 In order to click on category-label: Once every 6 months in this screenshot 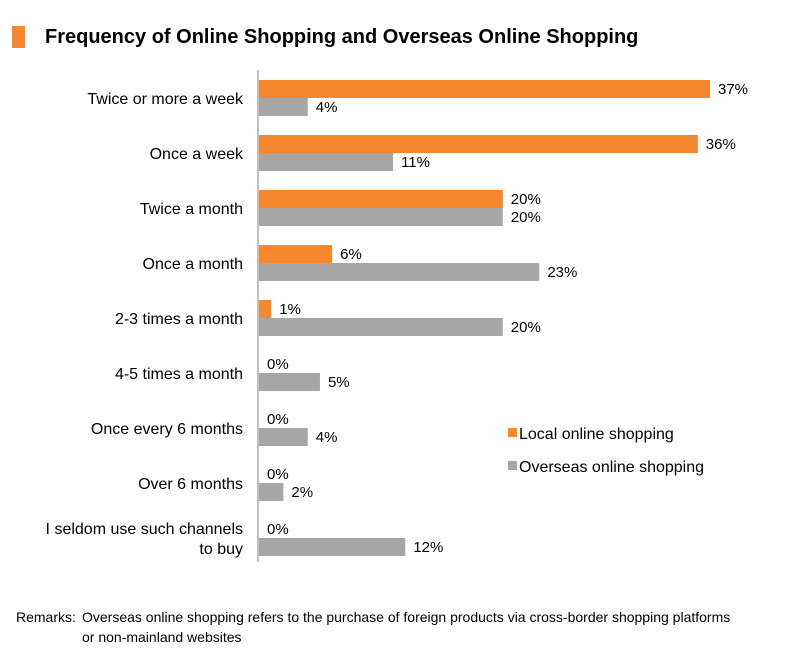, I will do `click(167, 429)`.